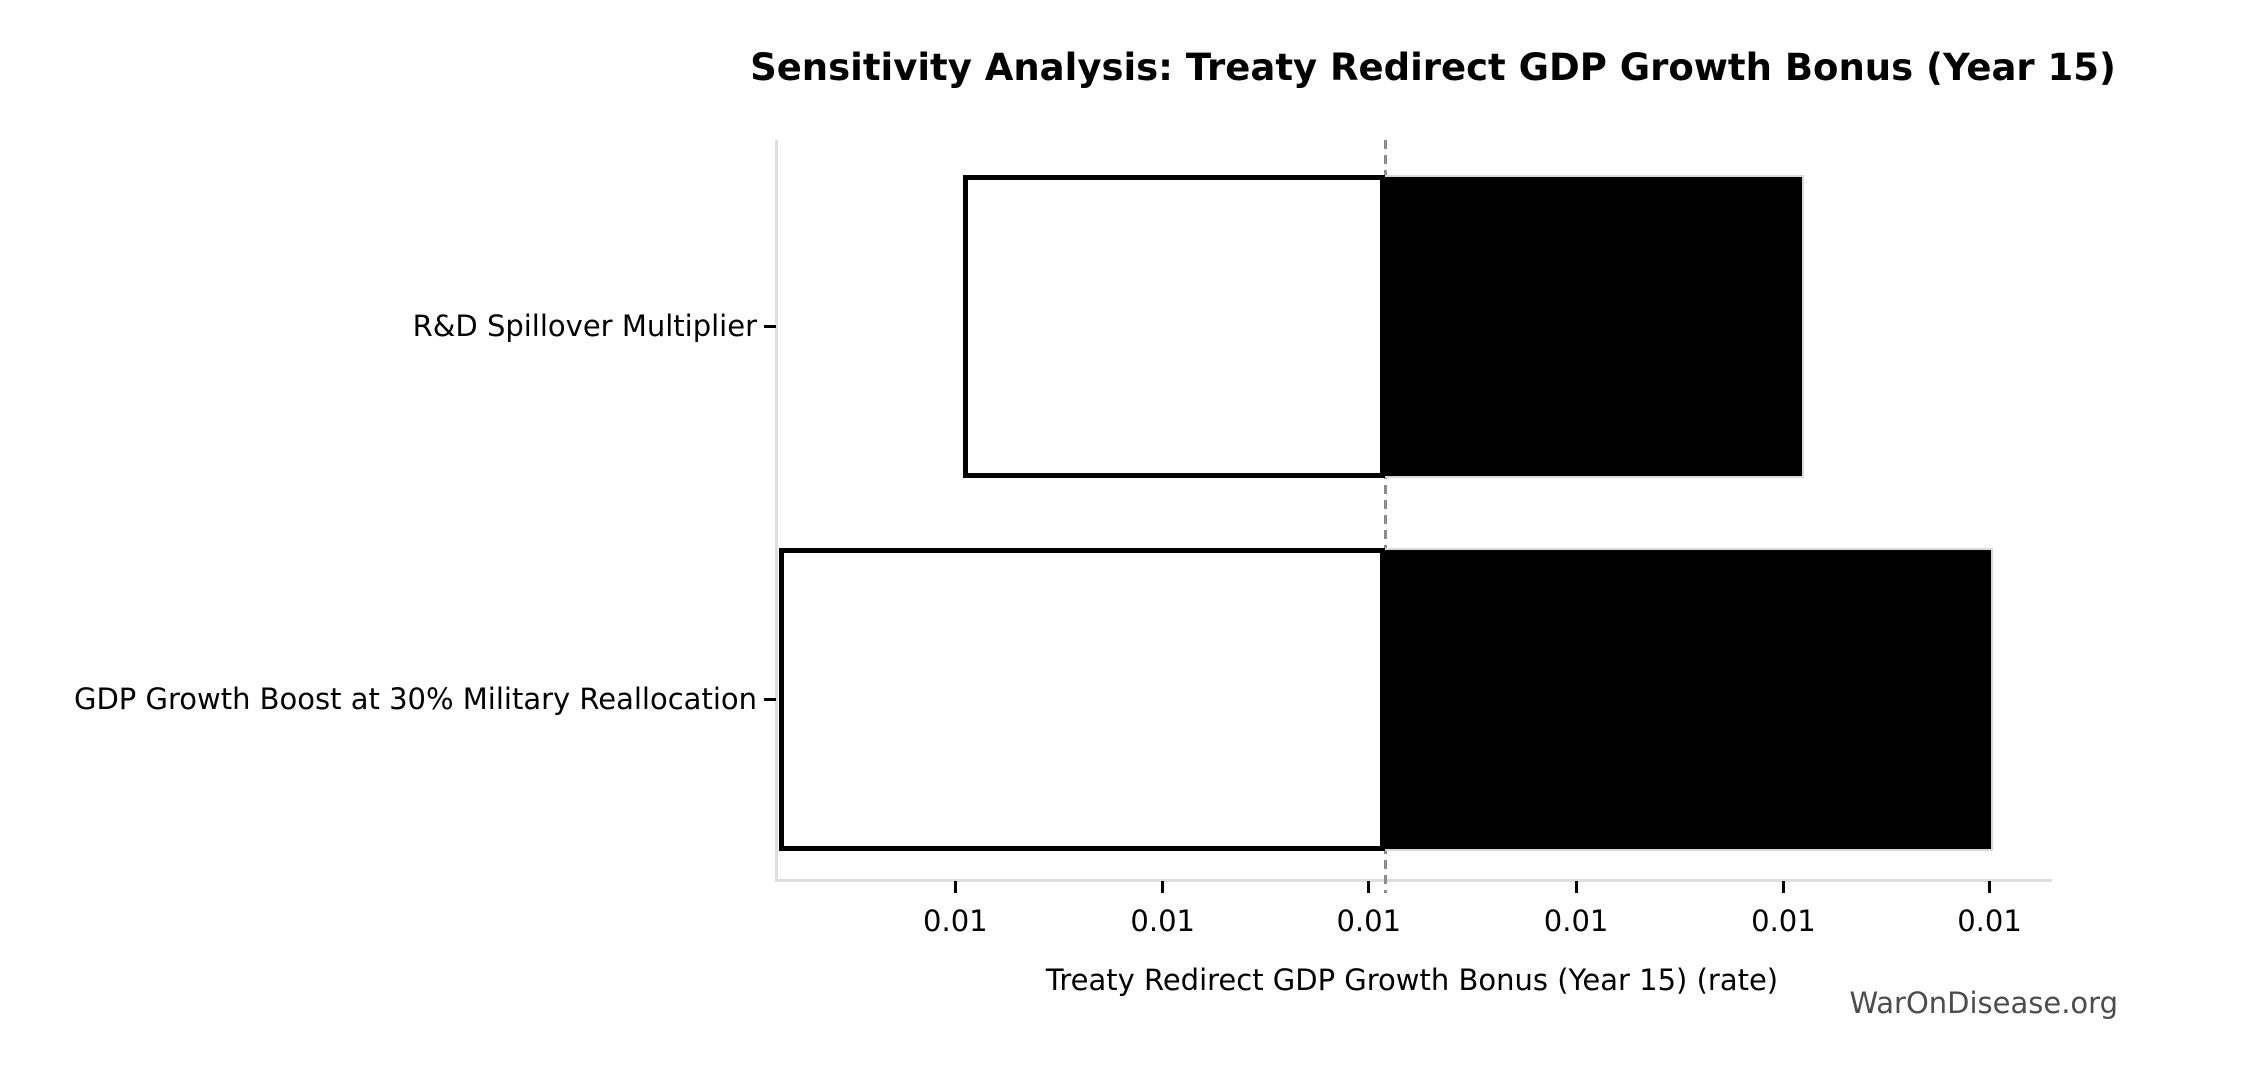 This screenshot has height=1075, width=2259. Describe the element at coordinates (1983, 1003) in the screenshot. I see `watermark: WarOnDisease.org` at that location.